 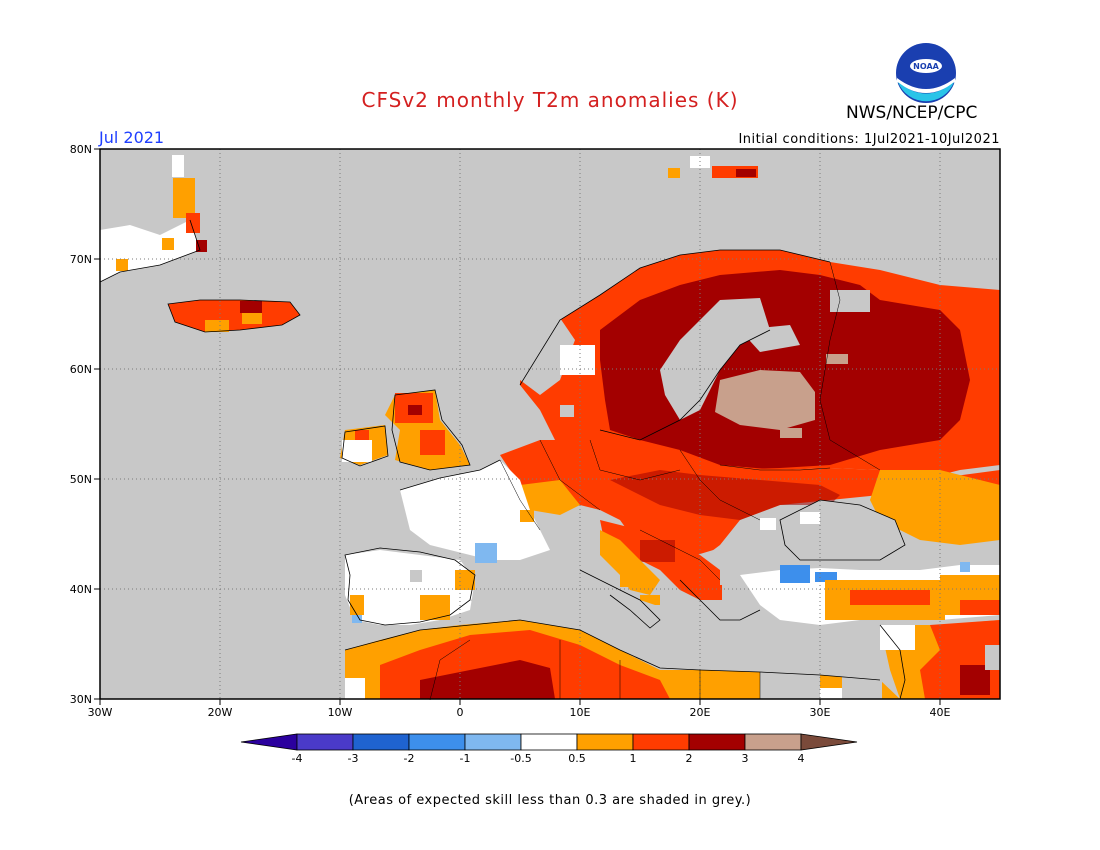 I want to click on map-title: CFSv2 monthly T2m anomalies (K), so click(x=550, y=100).